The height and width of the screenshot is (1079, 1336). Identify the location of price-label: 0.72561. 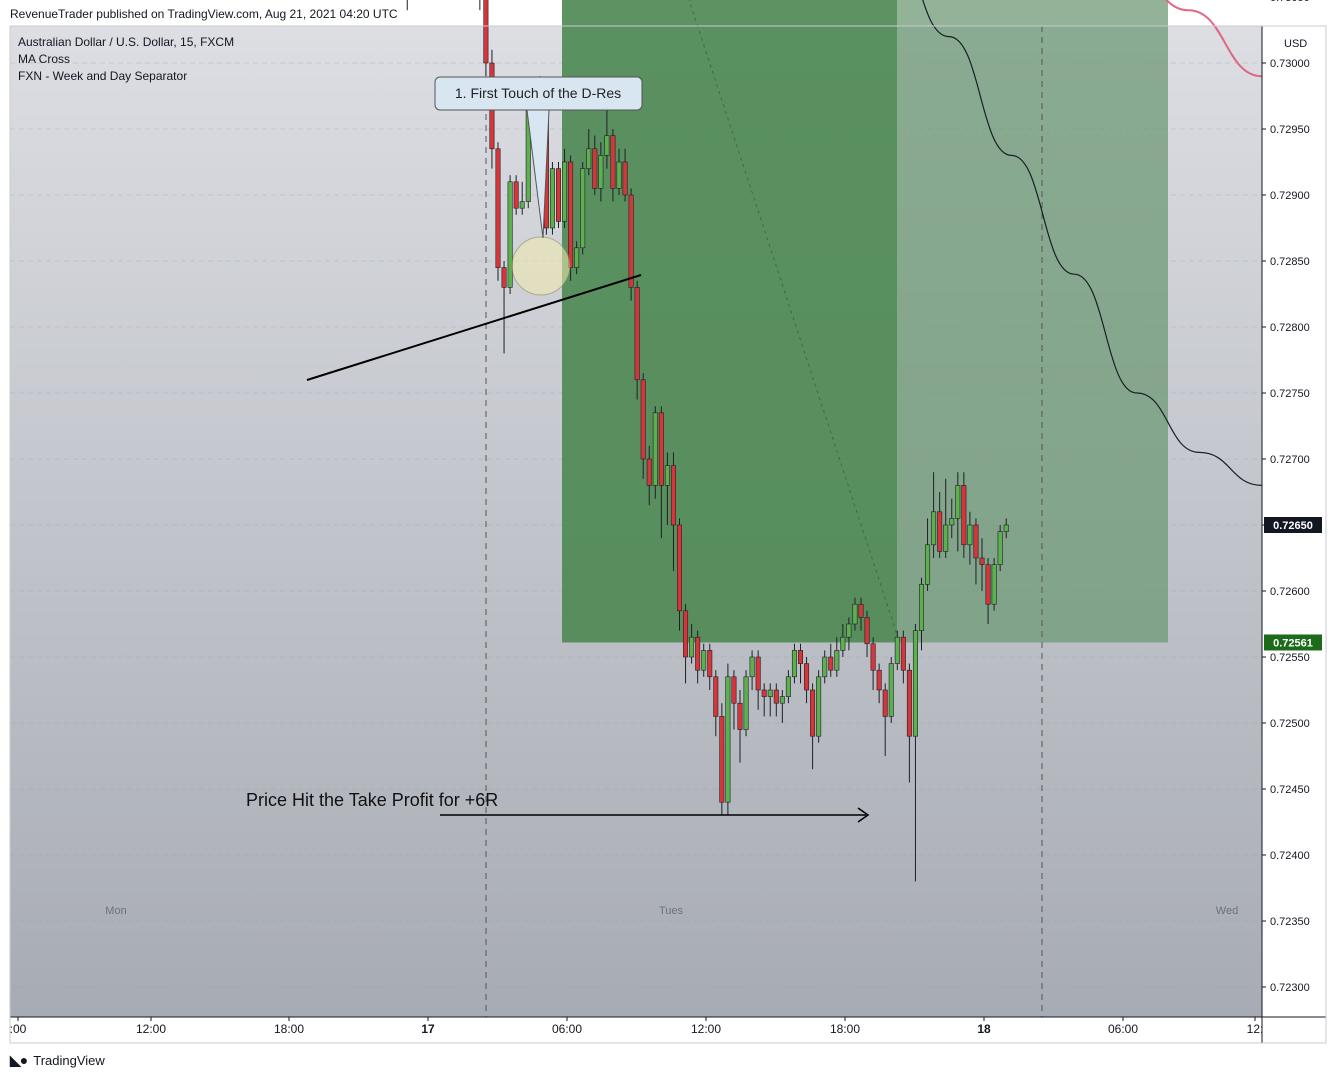
(1293, 642).